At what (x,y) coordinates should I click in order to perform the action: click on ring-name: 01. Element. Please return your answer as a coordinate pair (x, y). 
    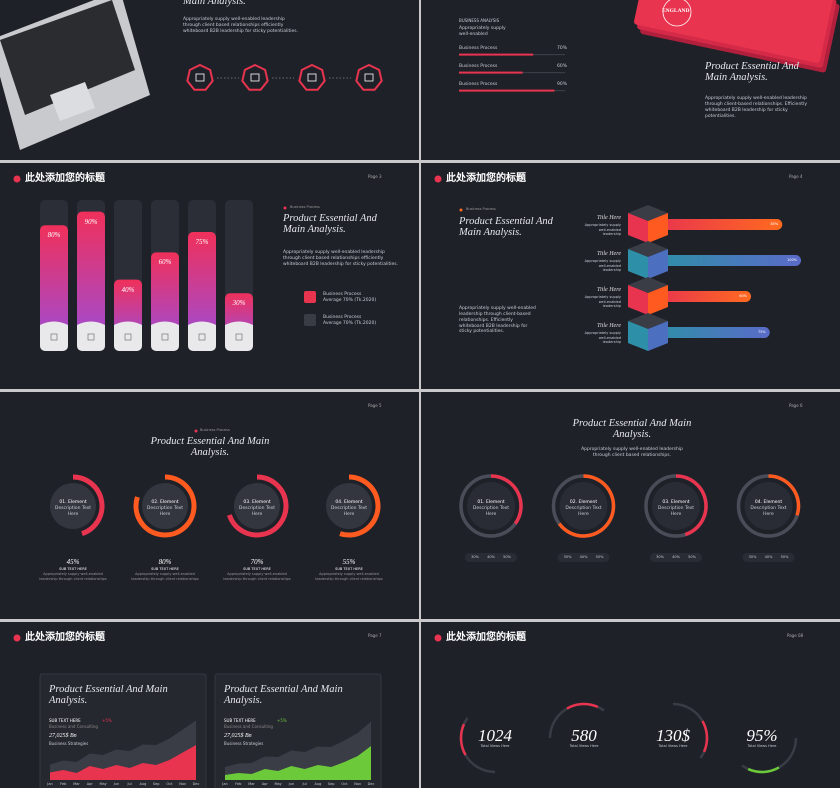
    Looking at the image, I should click on (73, 502).